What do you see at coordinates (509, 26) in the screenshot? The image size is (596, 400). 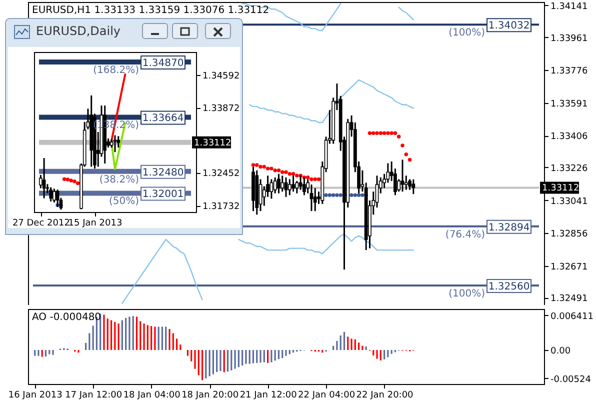 I see `ref-line-label: 1.34032` at bounding box center [509, 26].